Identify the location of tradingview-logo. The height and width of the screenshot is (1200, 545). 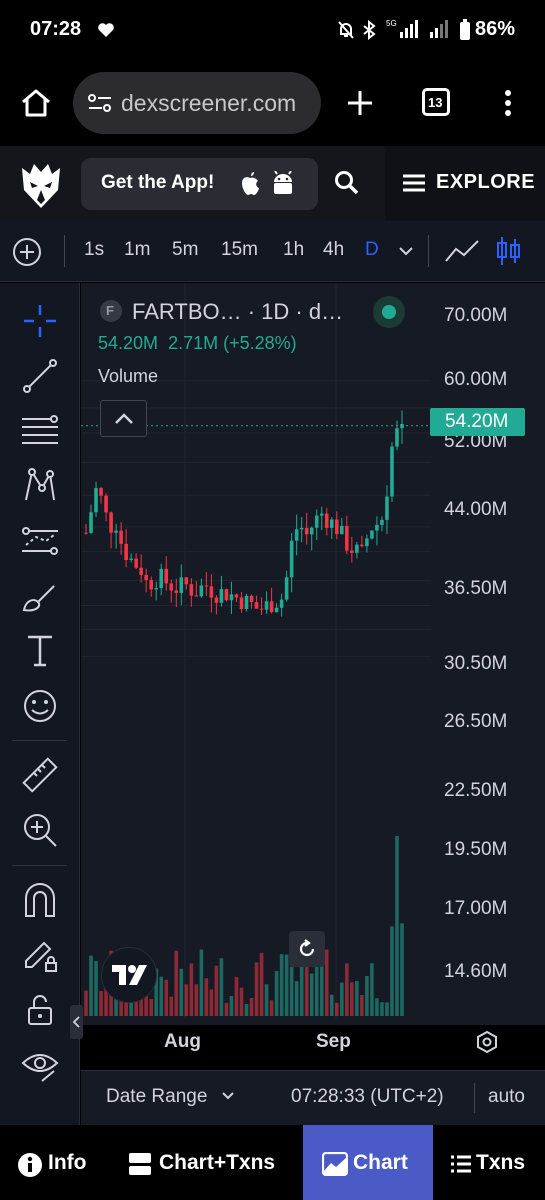
(129, 975).